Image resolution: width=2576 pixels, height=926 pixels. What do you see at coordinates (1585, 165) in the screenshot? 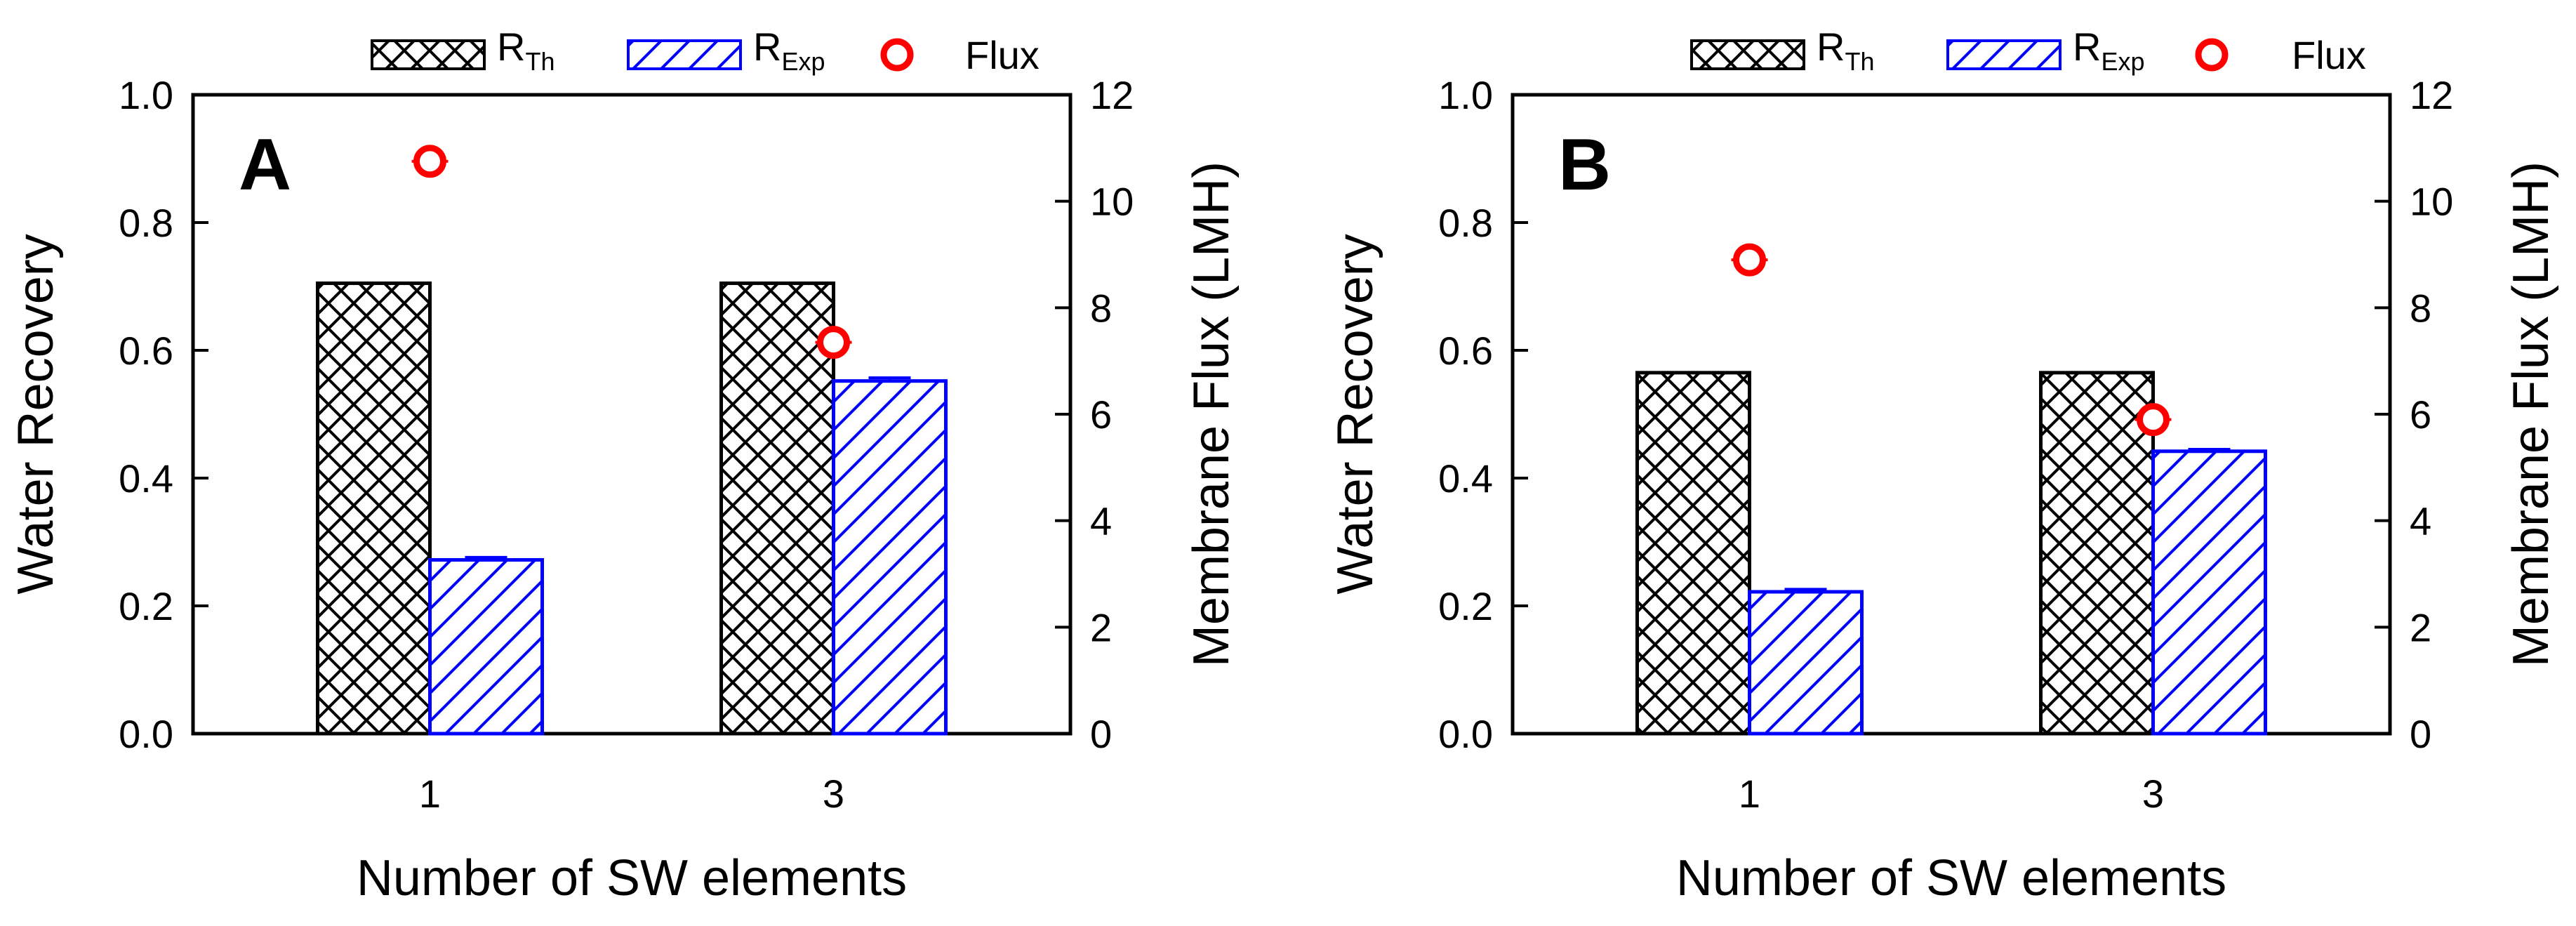
I see `panel-label: B` at bounding box center [1585, 165].